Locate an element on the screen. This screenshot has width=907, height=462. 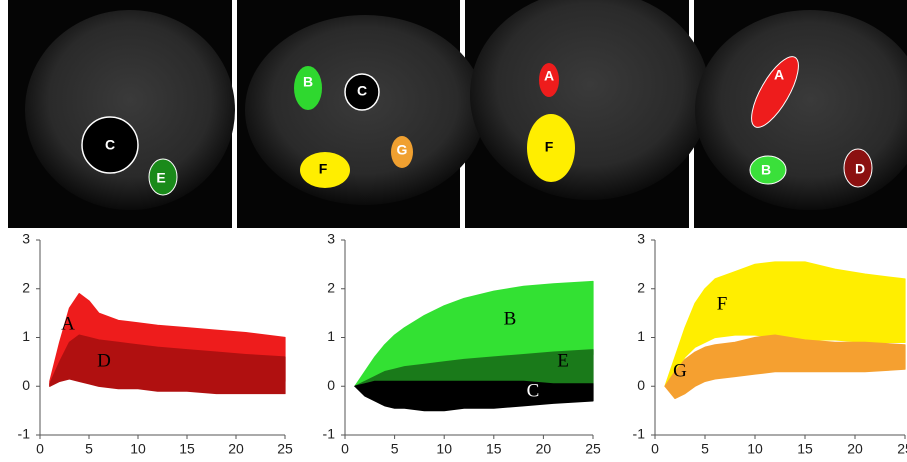
series-label: G is located at coordinates (680, 370).